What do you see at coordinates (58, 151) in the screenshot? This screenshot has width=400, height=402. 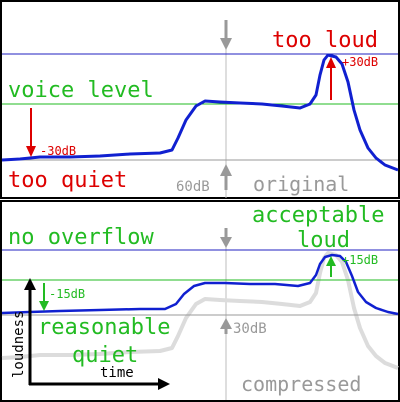 I see `minus30-label: -30dB` at bounding box center [58, 151].